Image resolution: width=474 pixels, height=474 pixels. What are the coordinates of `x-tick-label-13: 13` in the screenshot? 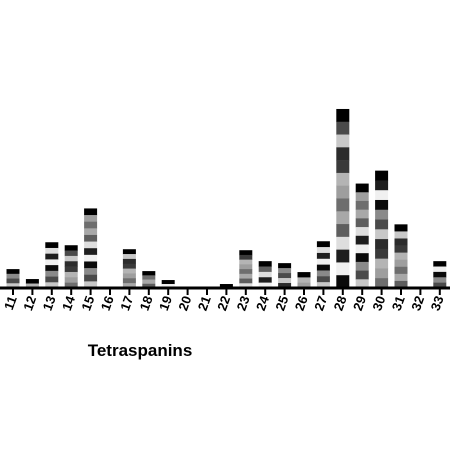 It's located at (49, 303).